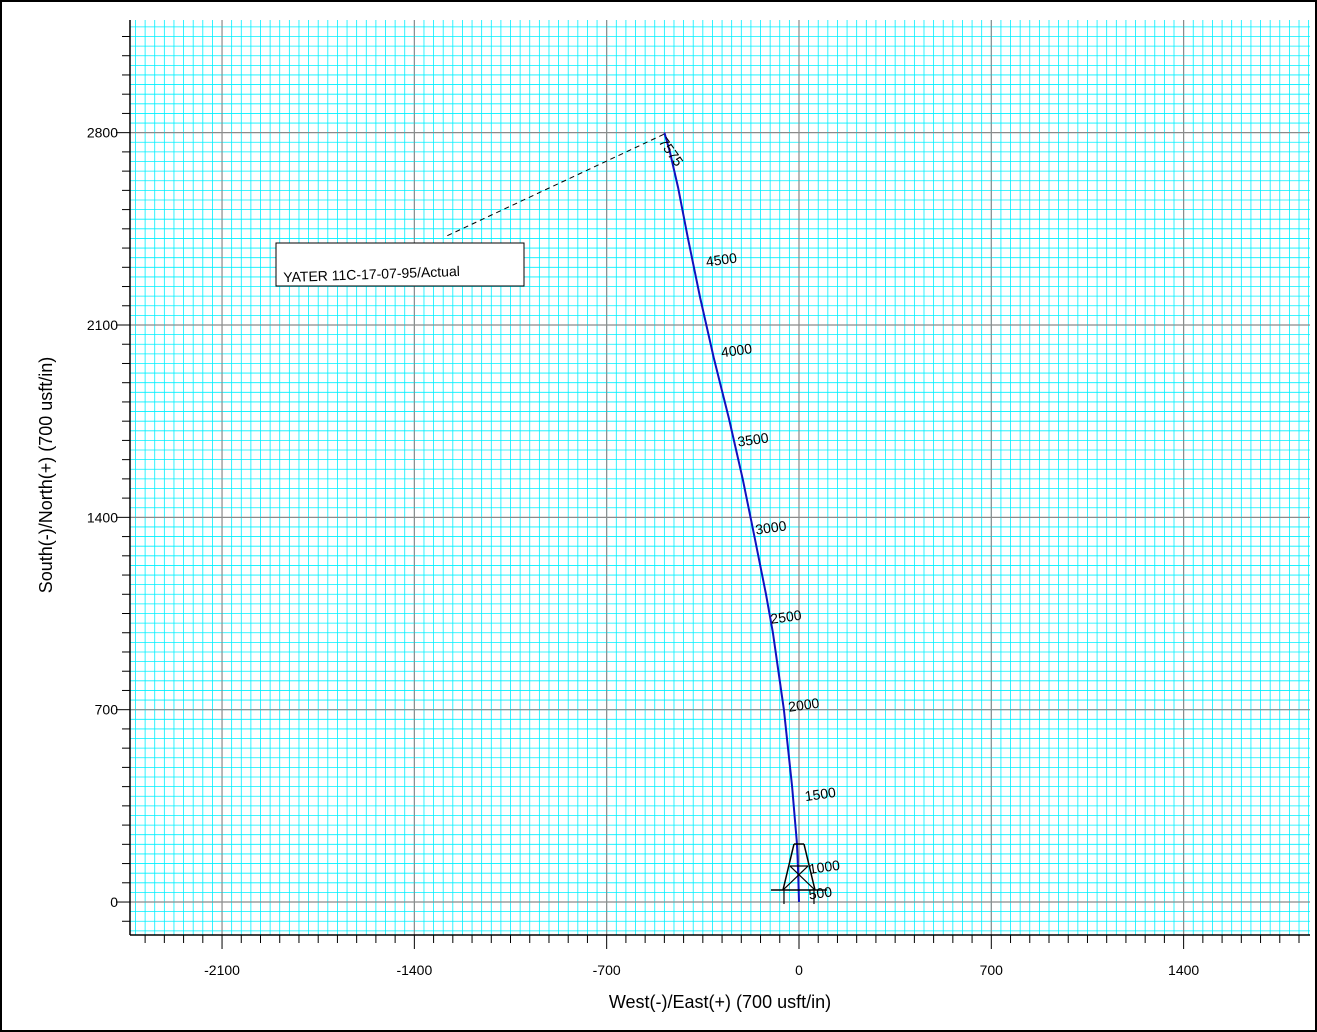  I want to click on x-axis-label: West(-)/East(+) (700 usft/in), so click(720, 1002).